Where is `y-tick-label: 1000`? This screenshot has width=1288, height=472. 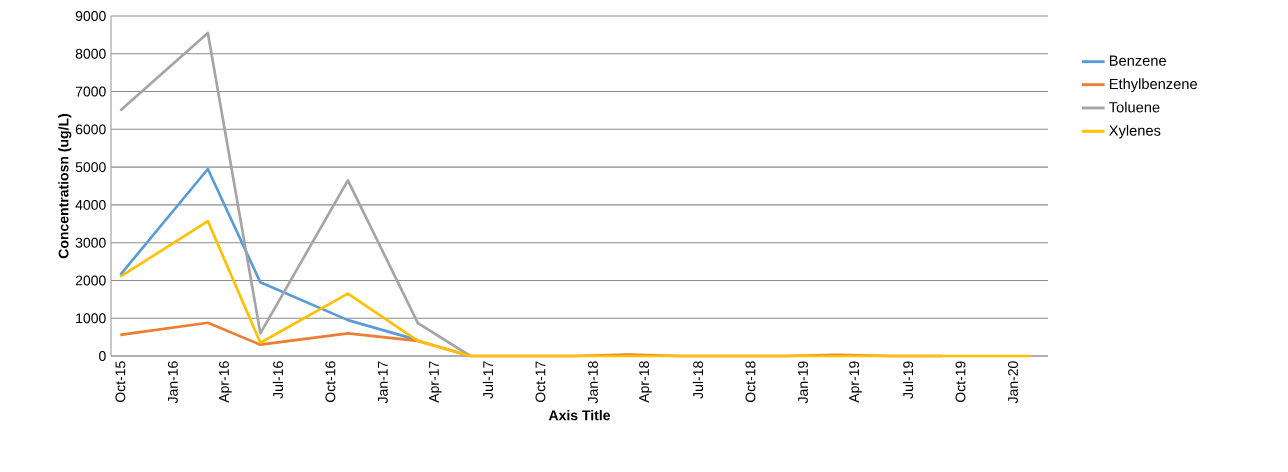
y-tick-label: 1000 is located at coordinates (91, 318).